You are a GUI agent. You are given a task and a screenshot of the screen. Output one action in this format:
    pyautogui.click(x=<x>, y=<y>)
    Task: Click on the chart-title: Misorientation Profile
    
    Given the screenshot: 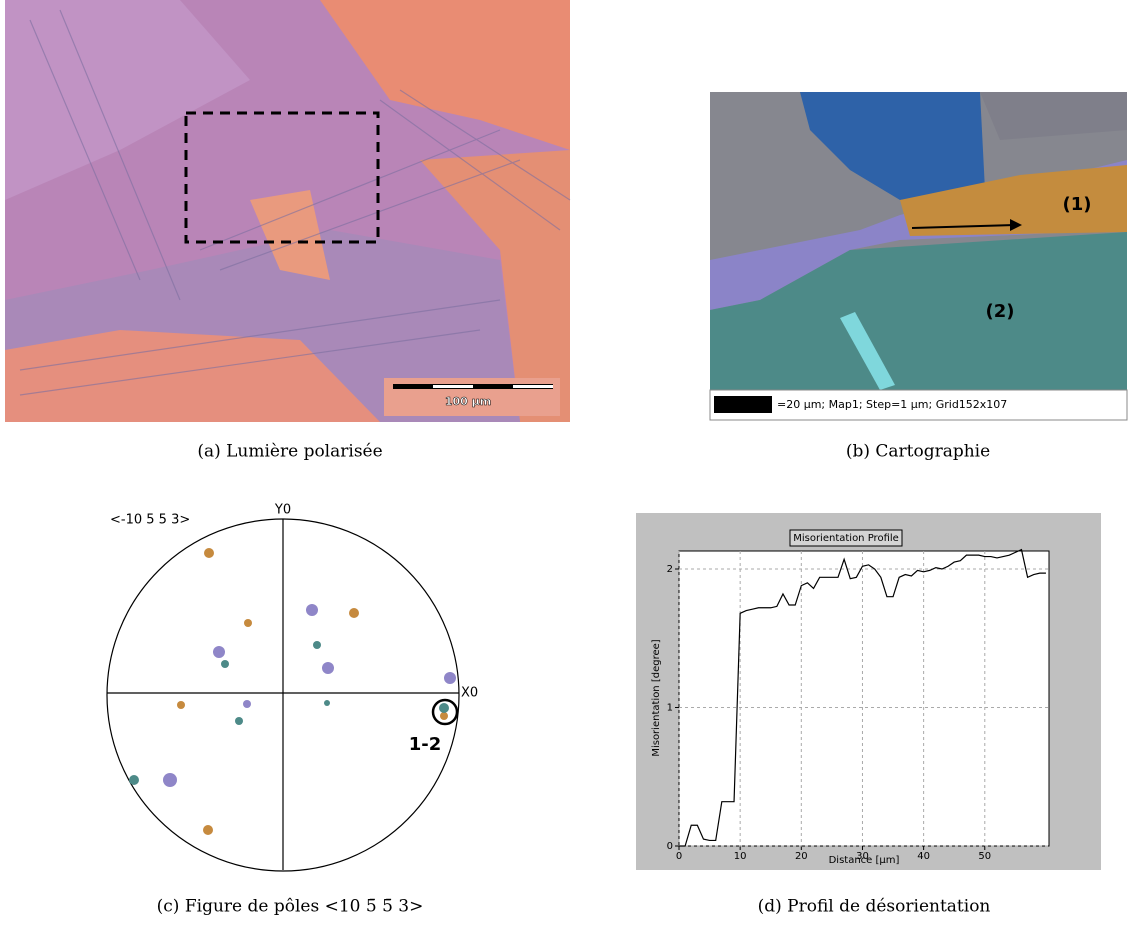 What is the action you would take?
    pyautogui.click(x=846, y=538)
    